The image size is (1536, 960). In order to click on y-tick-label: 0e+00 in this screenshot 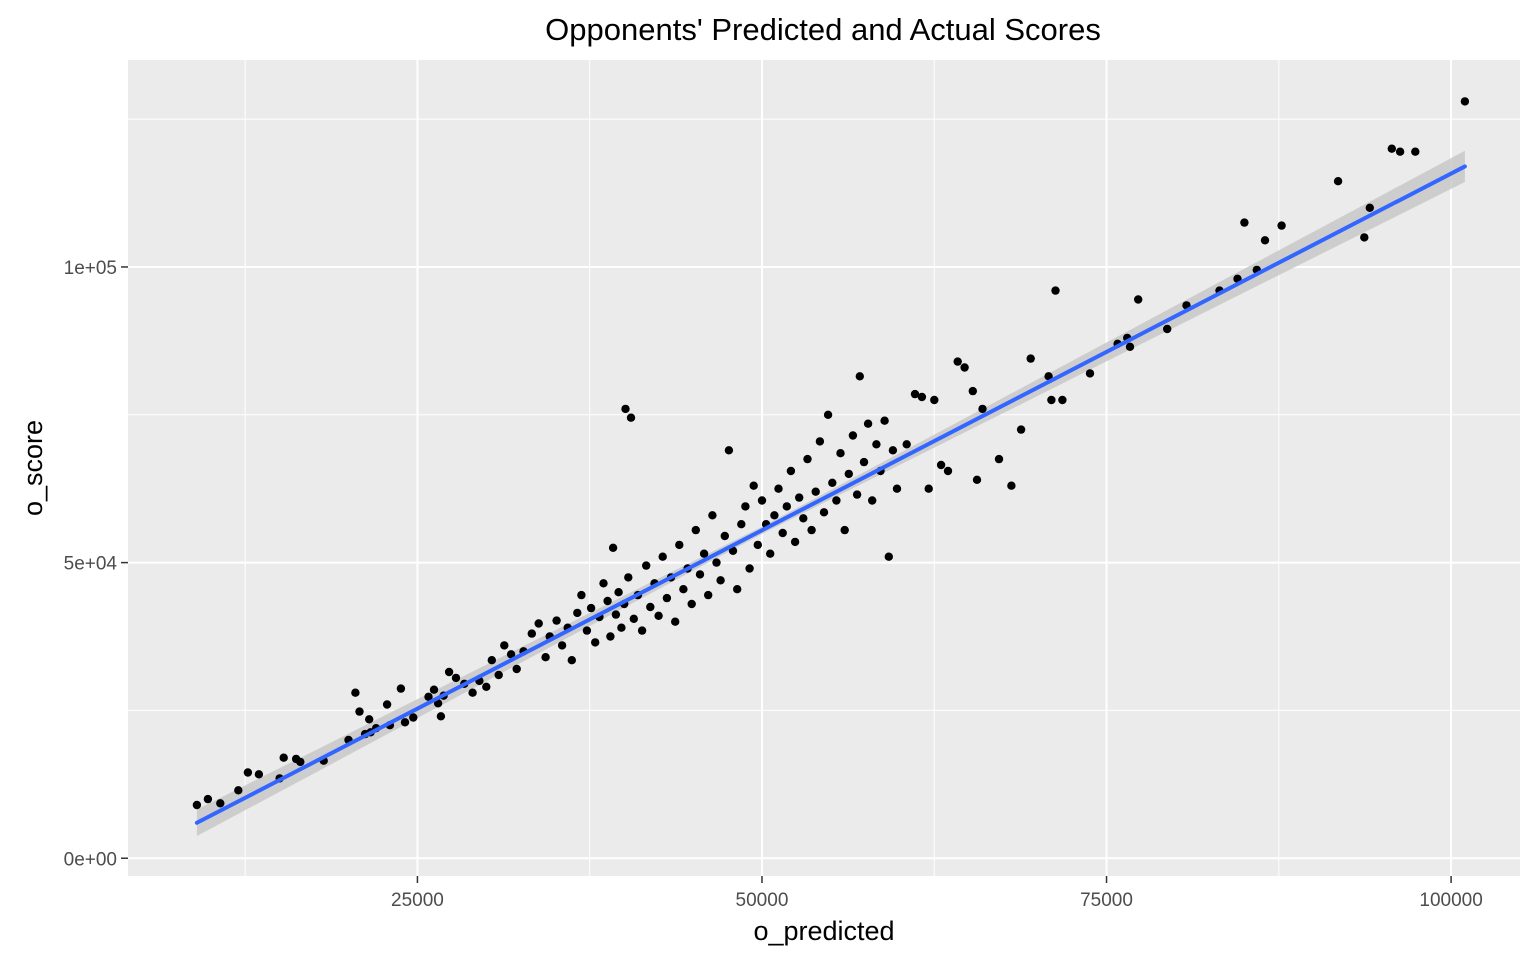, I will do `click(90, 859)`.